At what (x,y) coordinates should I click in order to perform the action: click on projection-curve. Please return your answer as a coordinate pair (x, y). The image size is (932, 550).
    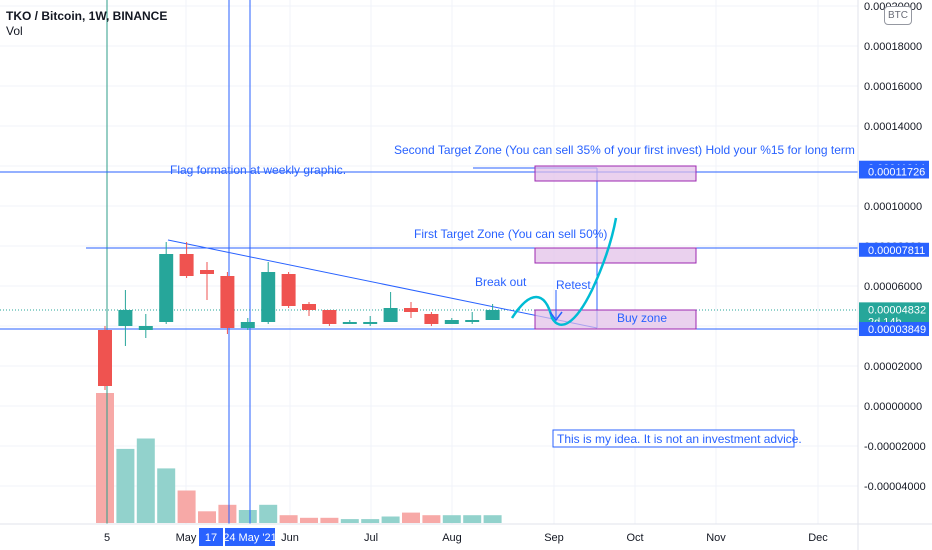
    Looking at the image, I should click on (564, 271).